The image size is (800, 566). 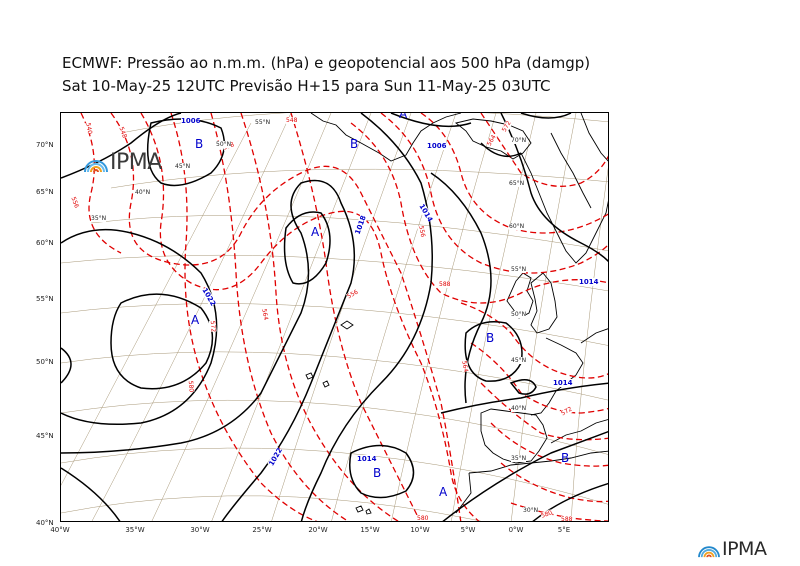 What do you see at coordinates (420, 530) in the screenshot?
I see `lon-tick: 10°W` at bounding box center [420, 530].